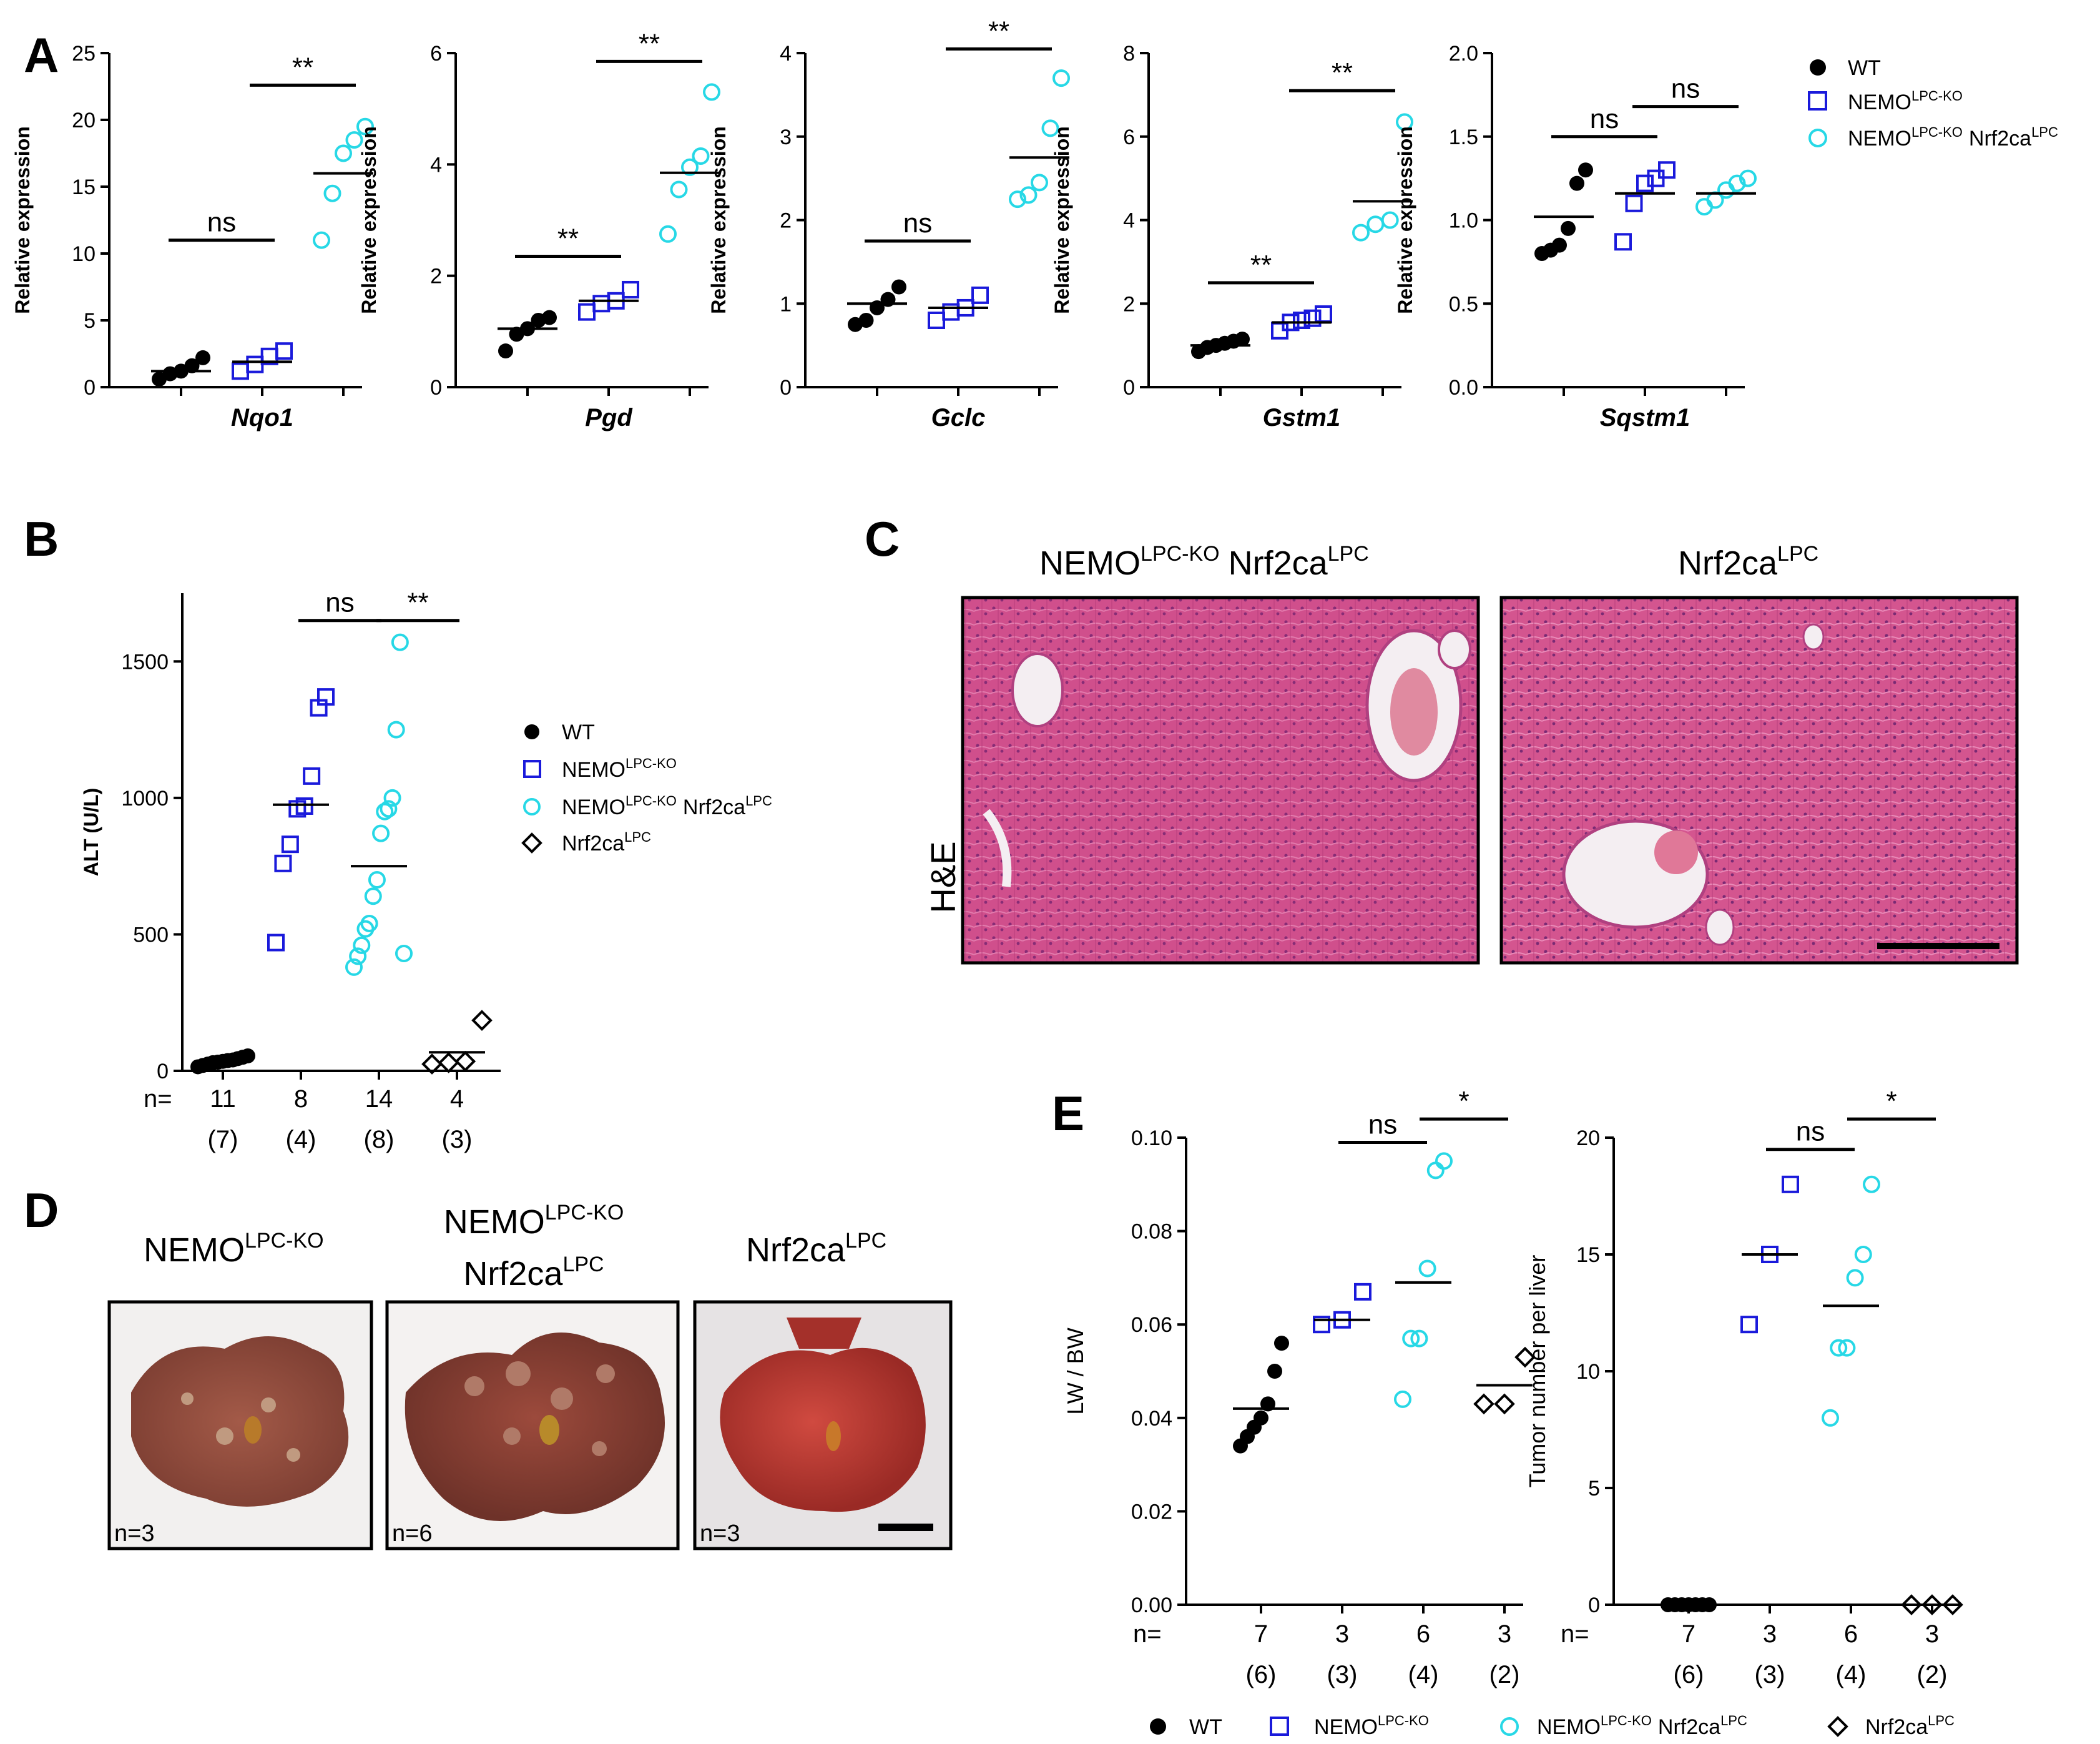 This screenshot has width=2100, height=1744. Describe the element at coordinates (1851, 1634) in the screenshot. I see `tumor-n-count: 6` at that location.